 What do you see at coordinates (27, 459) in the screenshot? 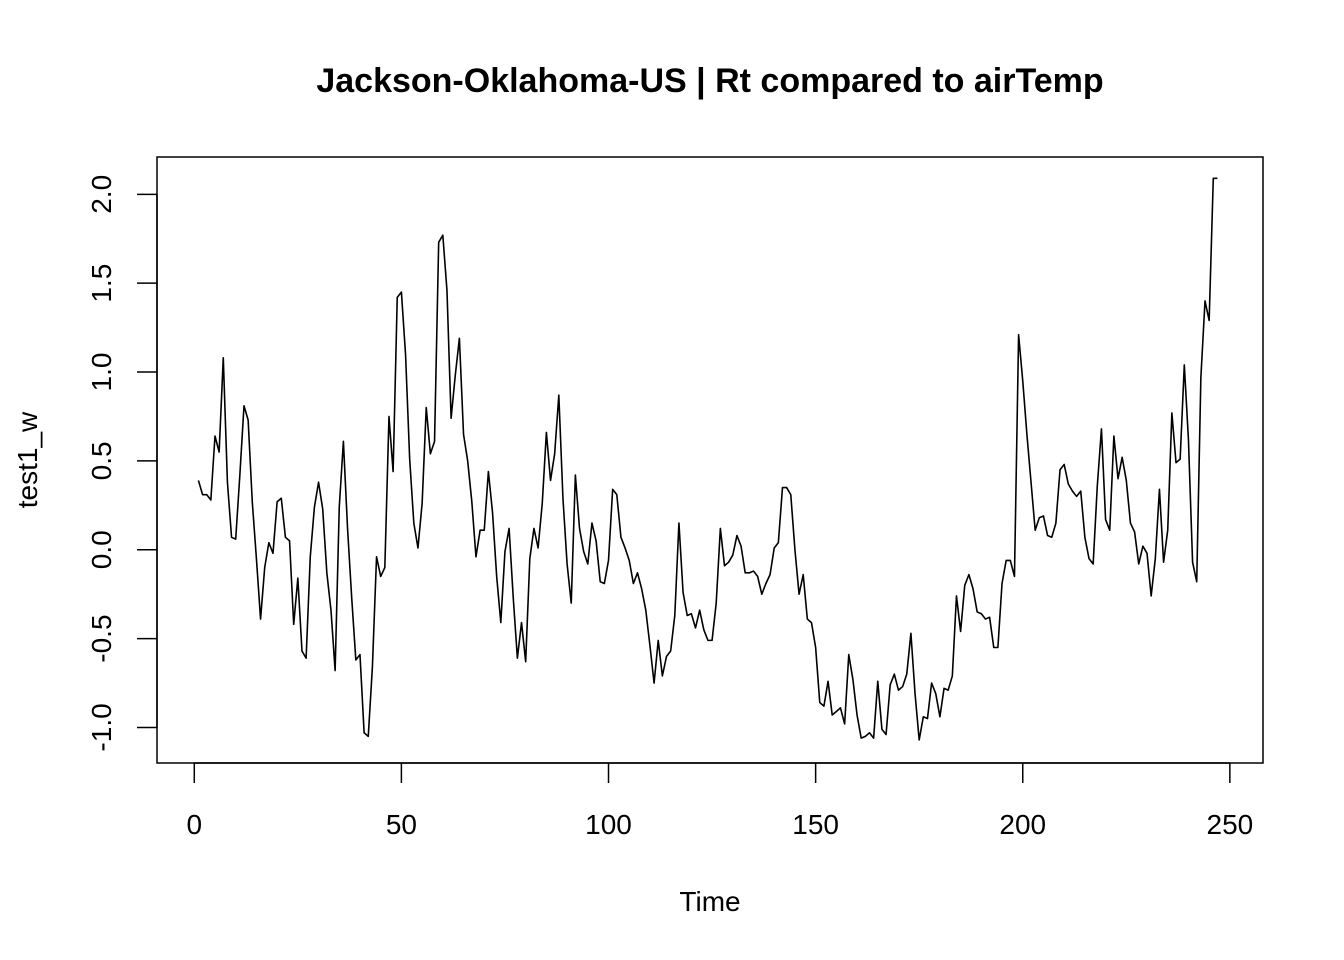
I see `y-axis-label: test1_w` at bounding box center [27, 459].